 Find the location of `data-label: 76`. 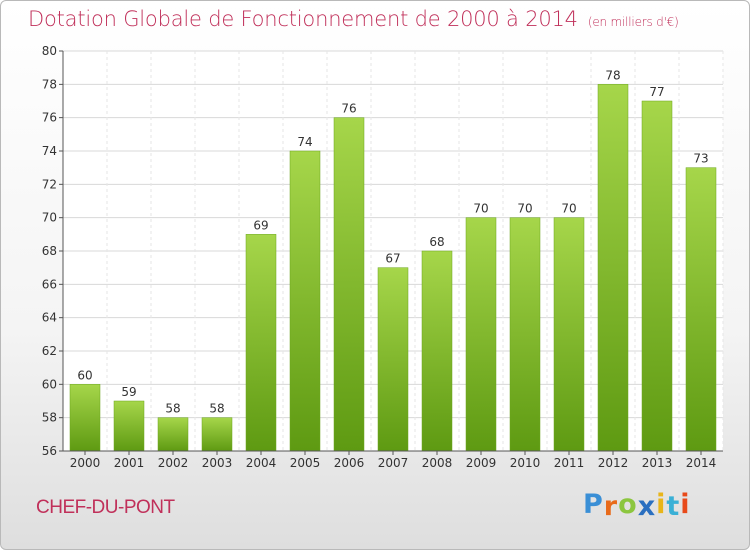

data-label: 76 is located at coordinates (348, 109).